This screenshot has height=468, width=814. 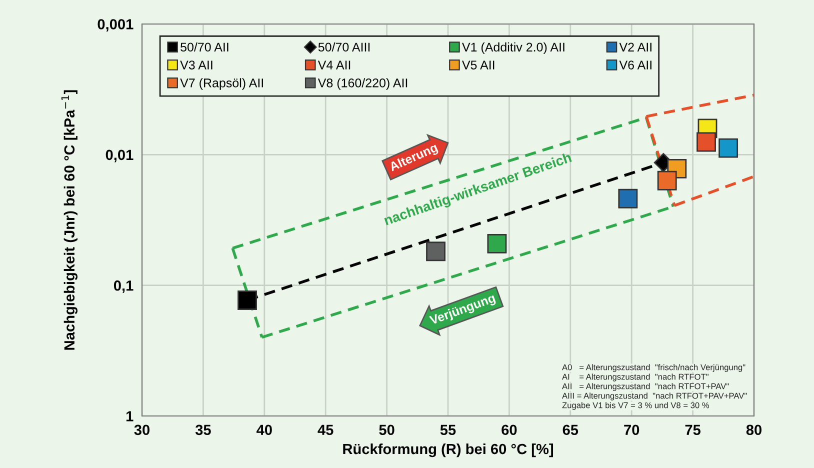 I want to click on annotation: AIII = Alterungszustand "nach RTFOT+PAV+PAV", so click(x=654, y=396).